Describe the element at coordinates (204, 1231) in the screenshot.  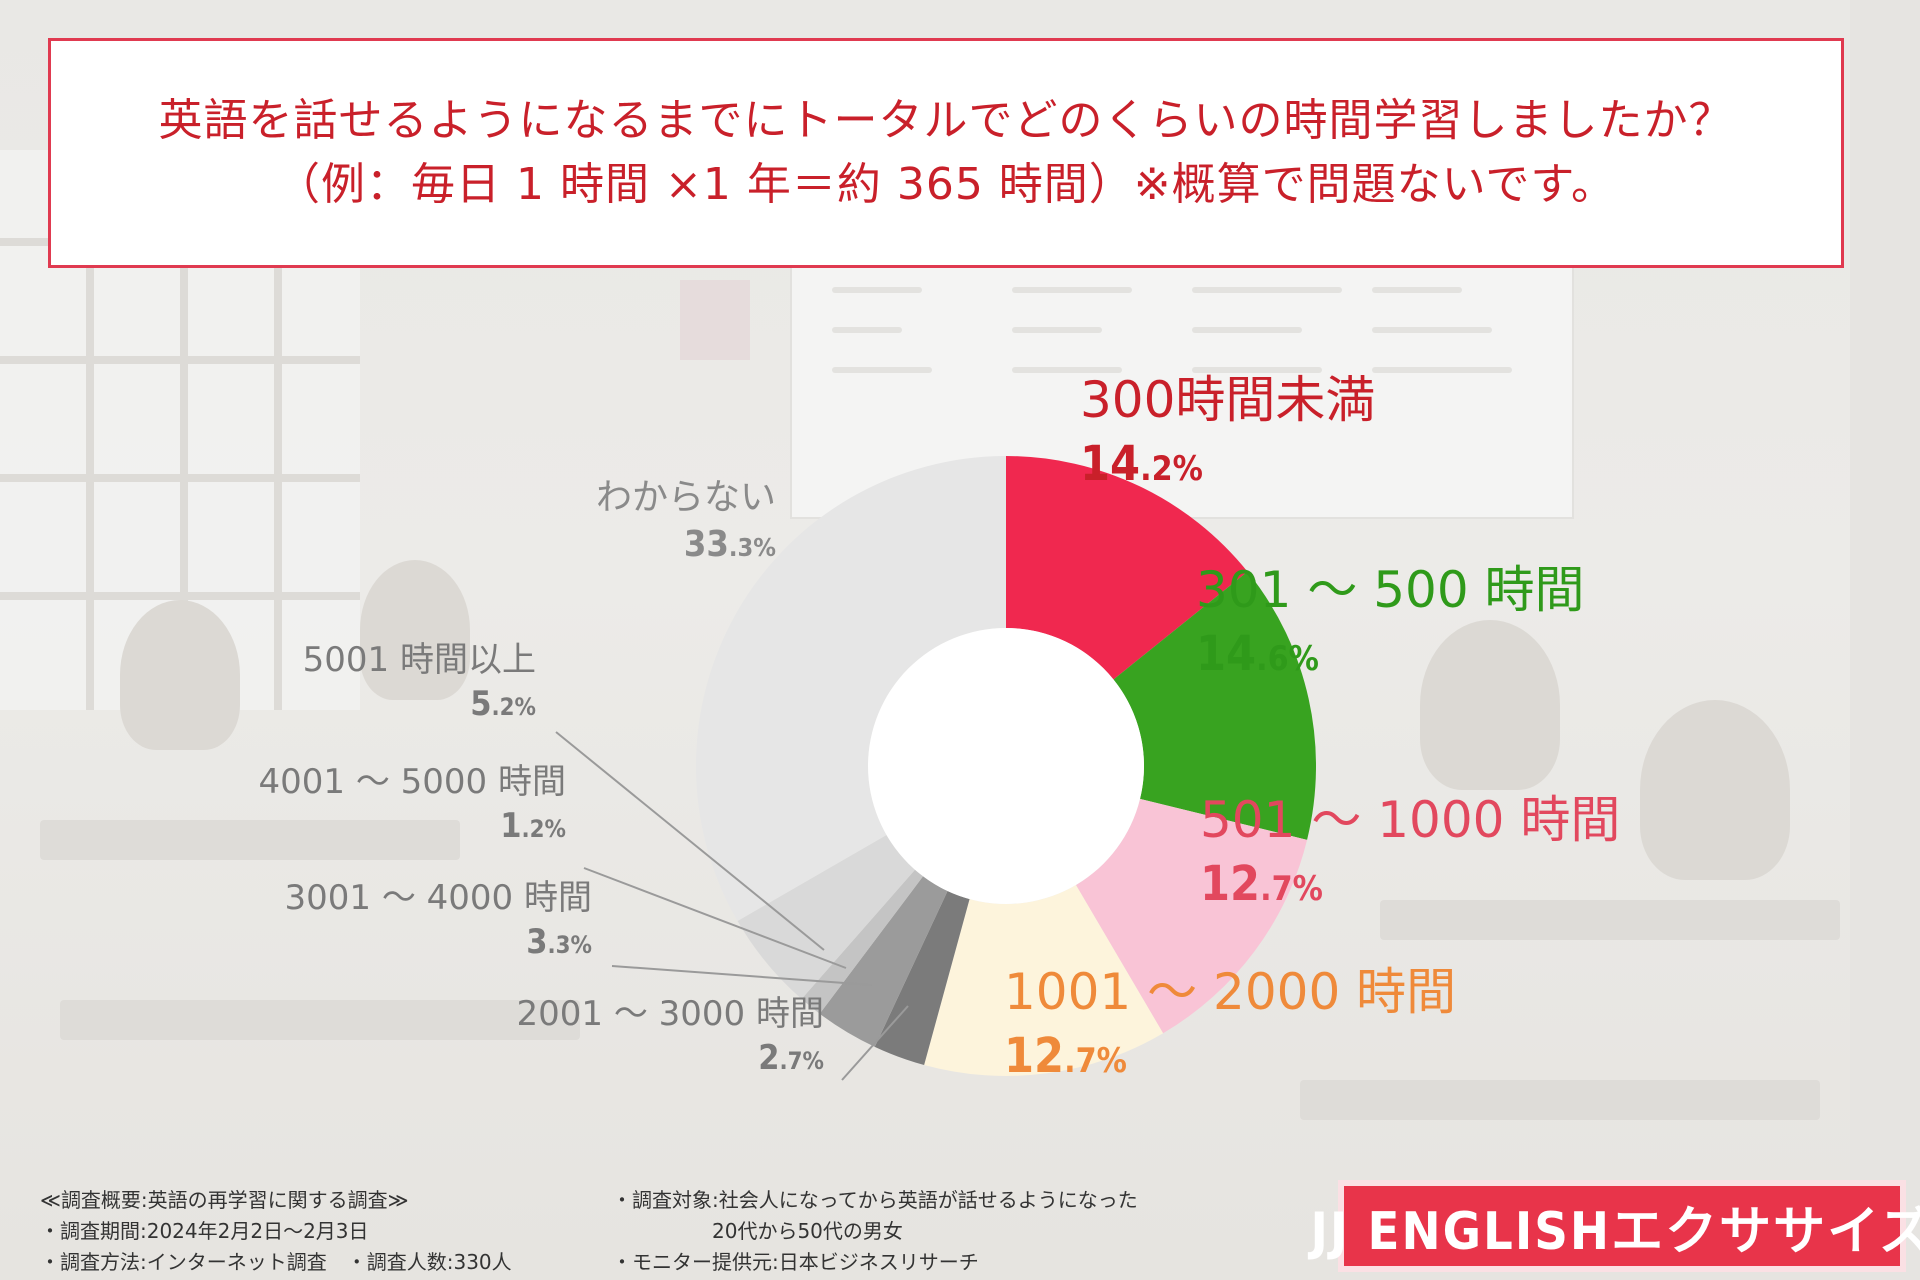
I see `note-line: ・調査期間:2024年2月2日～2月3日` at that location.